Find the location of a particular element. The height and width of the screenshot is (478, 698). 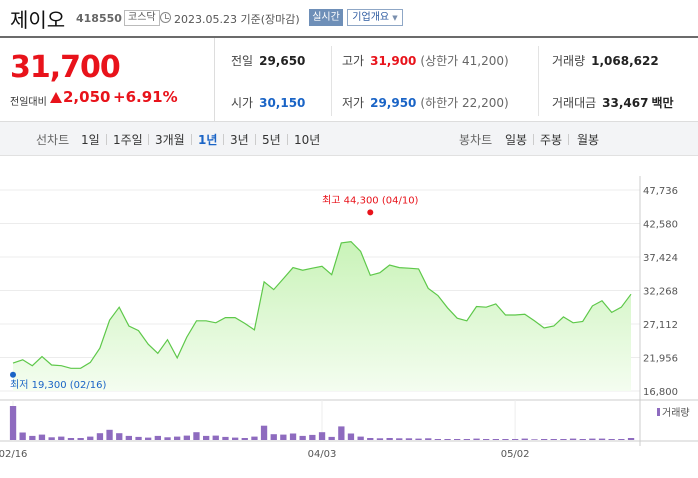

stat-open: 시가 30,150 is located at coordinates (268, 102).